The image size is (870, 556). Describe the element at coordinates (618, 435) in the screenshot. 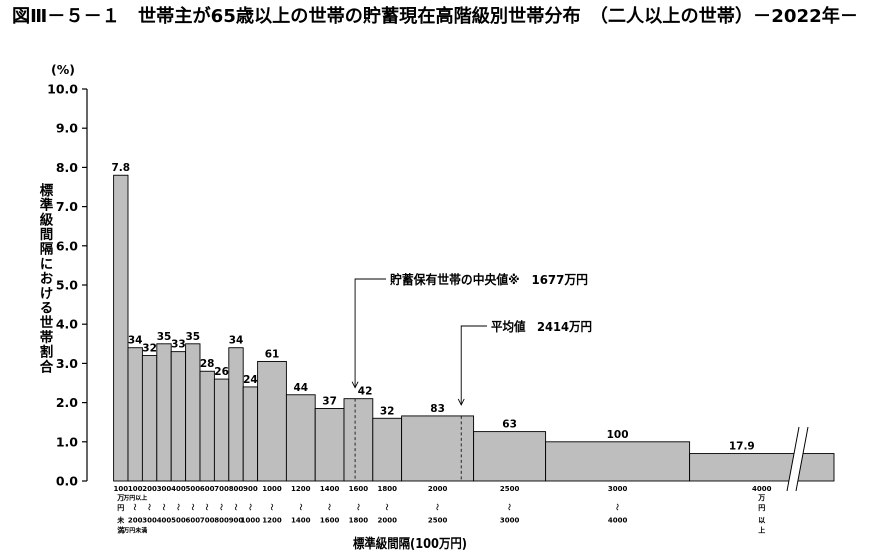

I see `bar-value-label: 100` at that location.